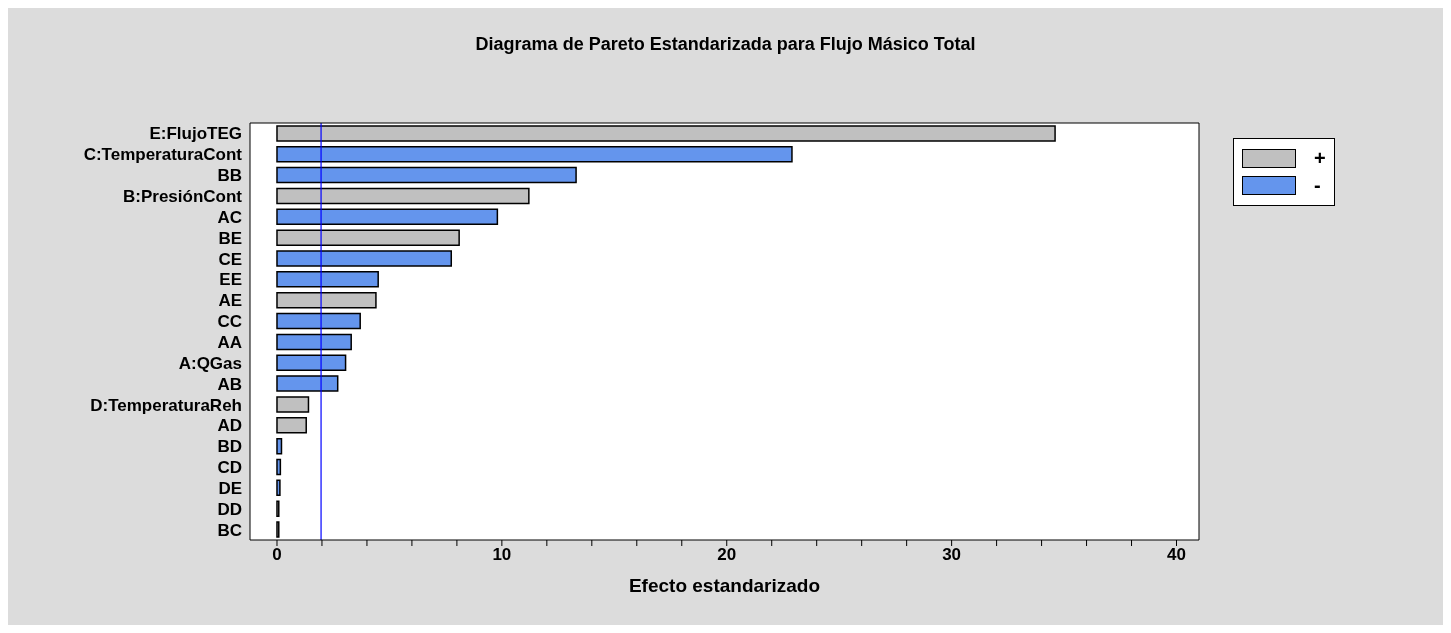 Image resolution: width=1451 pixels, height=633 pixels. I want to click on x-tick-label: 20, so click(727, 555).